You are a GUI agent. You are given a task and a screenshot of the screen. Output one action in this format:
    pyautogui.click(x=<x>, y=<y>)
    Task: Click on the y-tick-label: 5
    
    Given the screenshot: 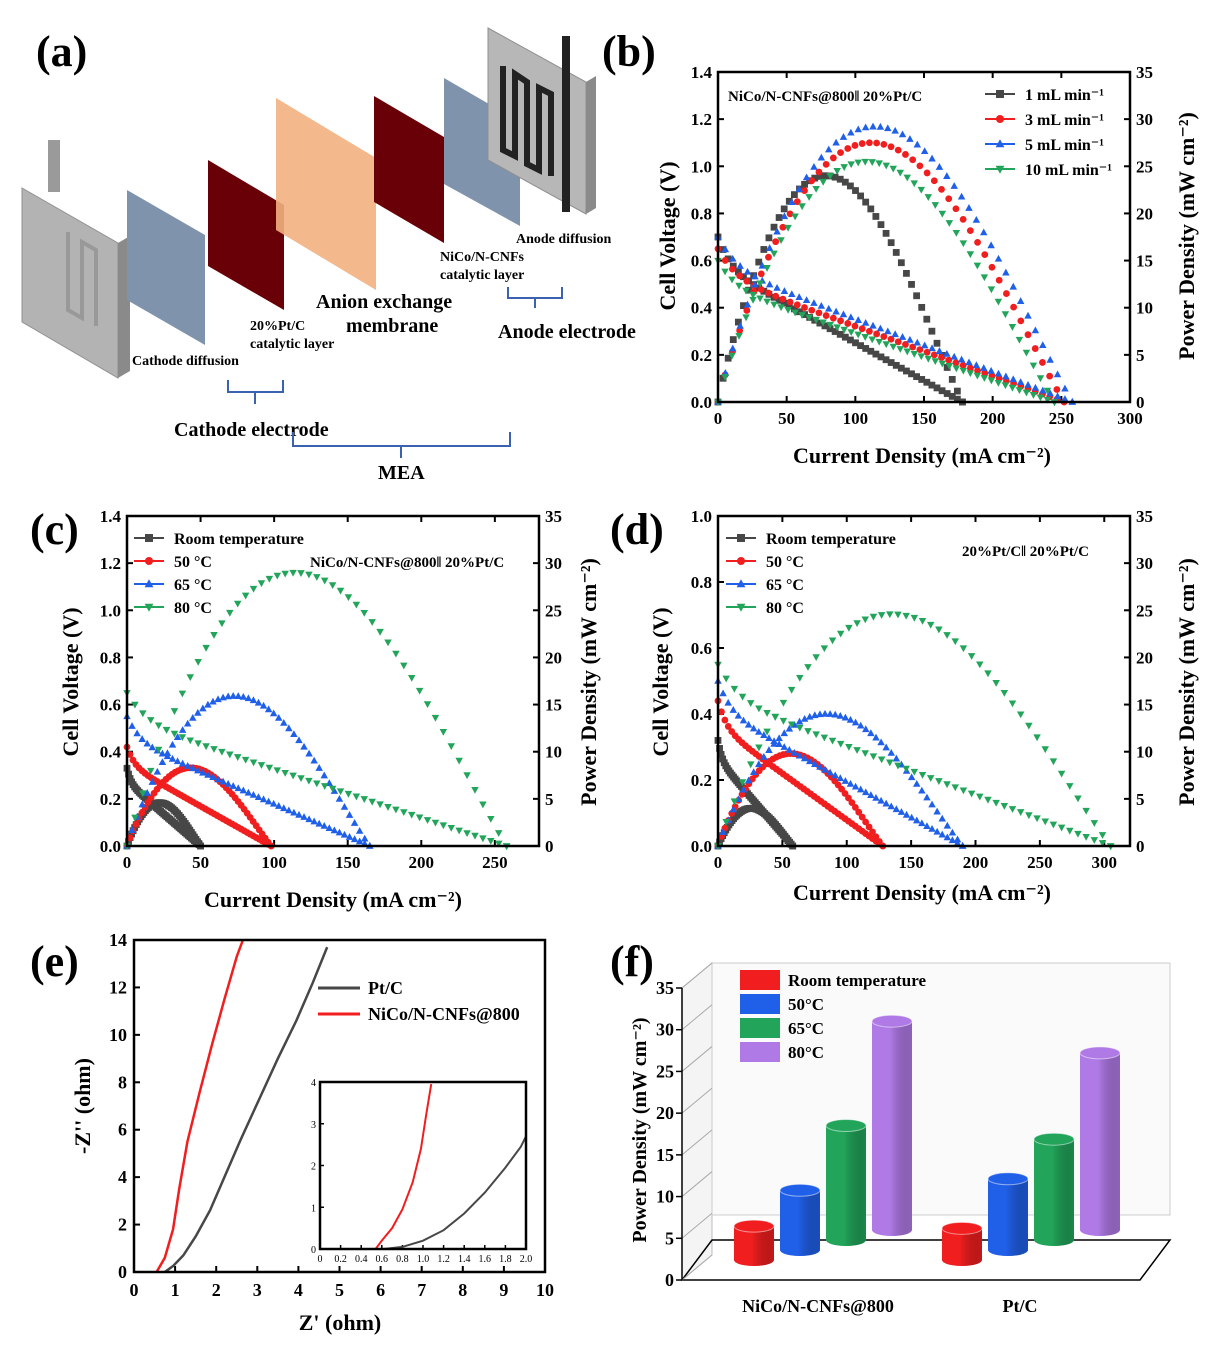 What is the action you would take?
    pyautogui.click(x=669, y=1238)
    